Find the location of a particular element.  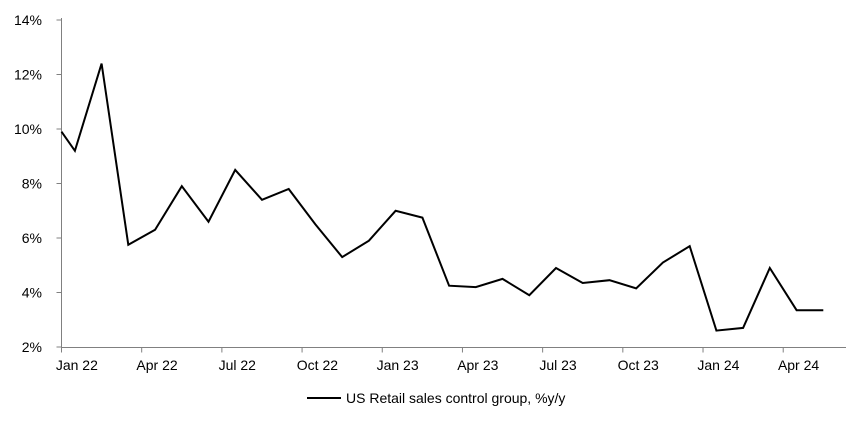

y-axis-label: 12% is located at coordinates (28, 75).